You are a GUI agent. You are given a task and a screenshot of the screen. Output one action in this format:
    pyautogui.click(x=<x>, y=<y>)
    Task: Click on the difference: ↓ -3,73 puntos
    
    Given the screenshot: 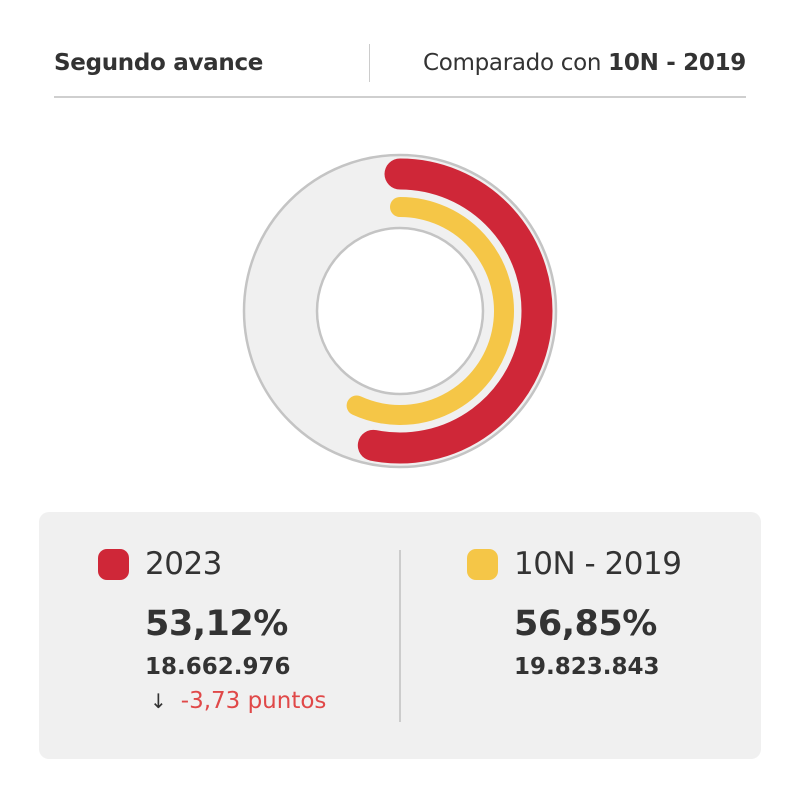 What is the action you would take?
    pyautogui.click(x=238, y=701)
    